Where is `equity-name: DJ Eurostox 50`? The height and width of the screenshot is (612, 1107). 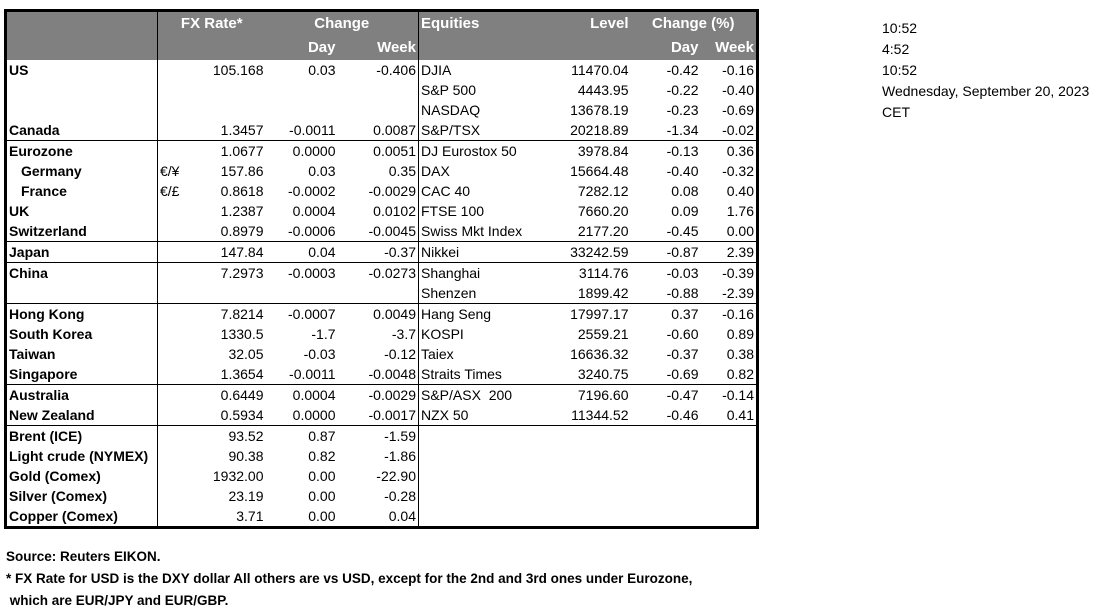 equity-name: DJ Eurostox 50 is located at coordinates (473, 150).